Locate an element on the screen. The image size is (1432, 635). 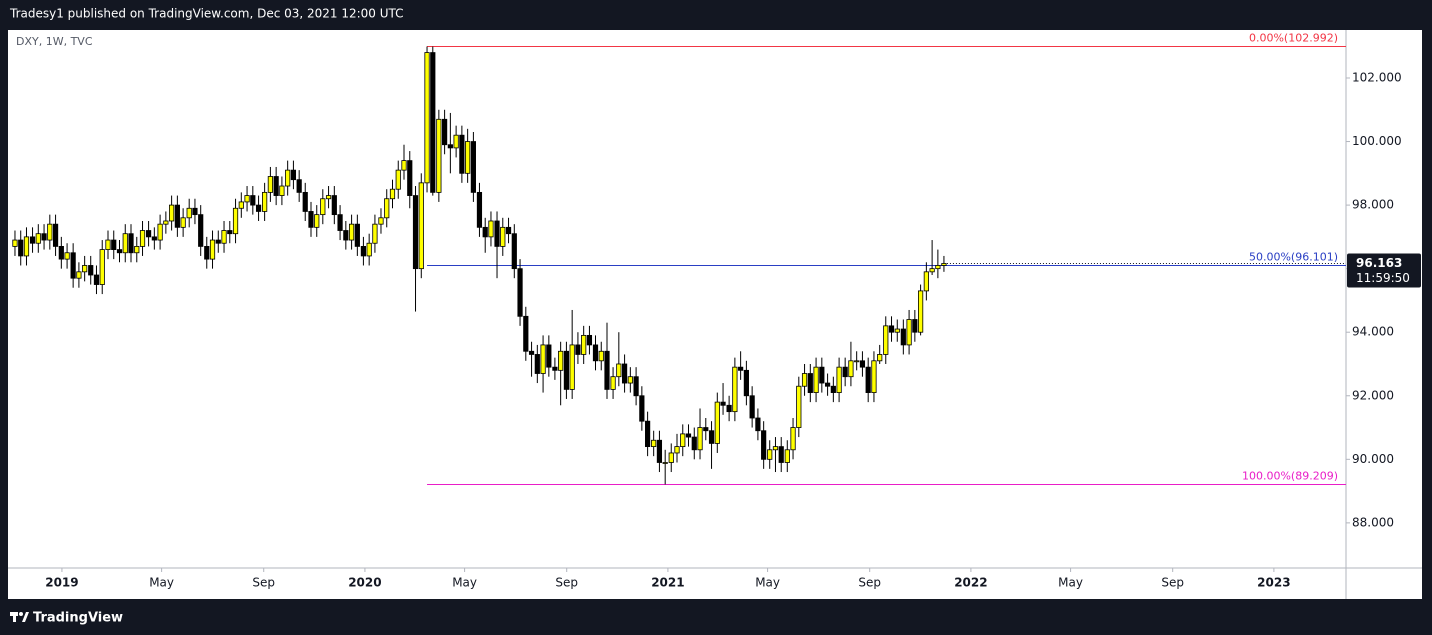
x-tick-label: May is located at coordinates (161, 583).